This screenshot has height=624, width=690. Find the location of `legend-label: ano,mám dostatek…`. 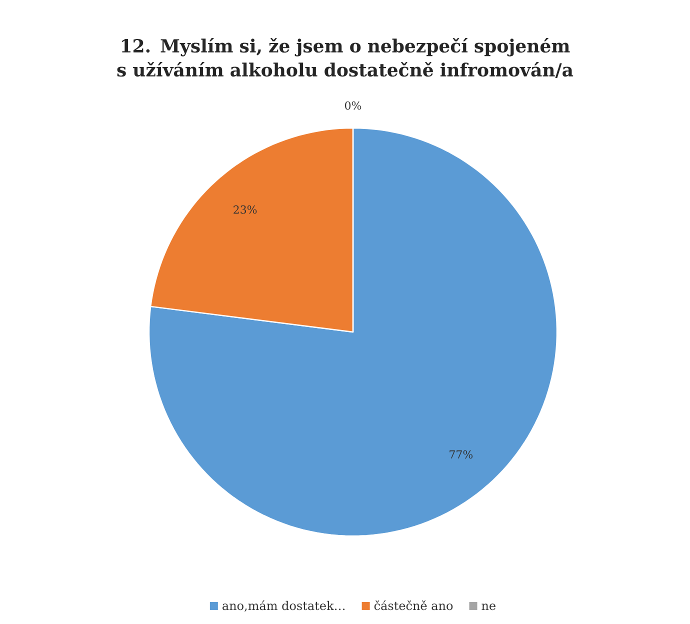

legend-label: ano,mám dostatek… is located at coordinates (283, 606).